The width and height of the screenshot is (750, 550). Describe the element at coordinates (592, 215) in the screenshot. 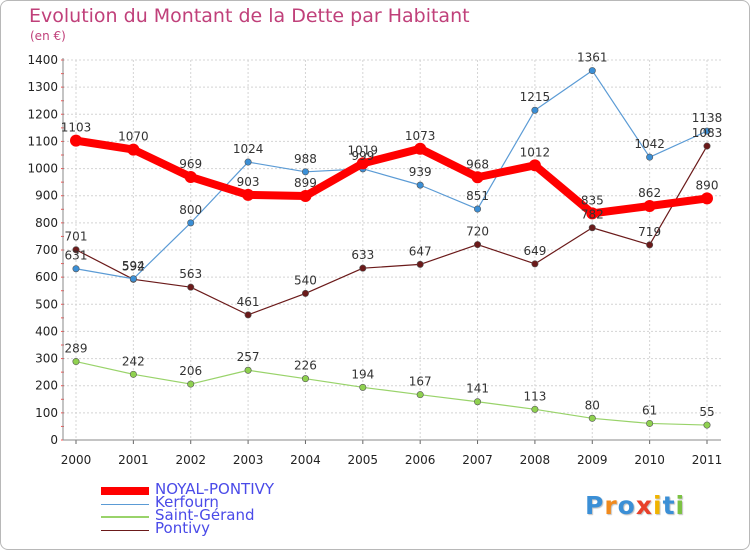

I see `data-label: 782` at that location.